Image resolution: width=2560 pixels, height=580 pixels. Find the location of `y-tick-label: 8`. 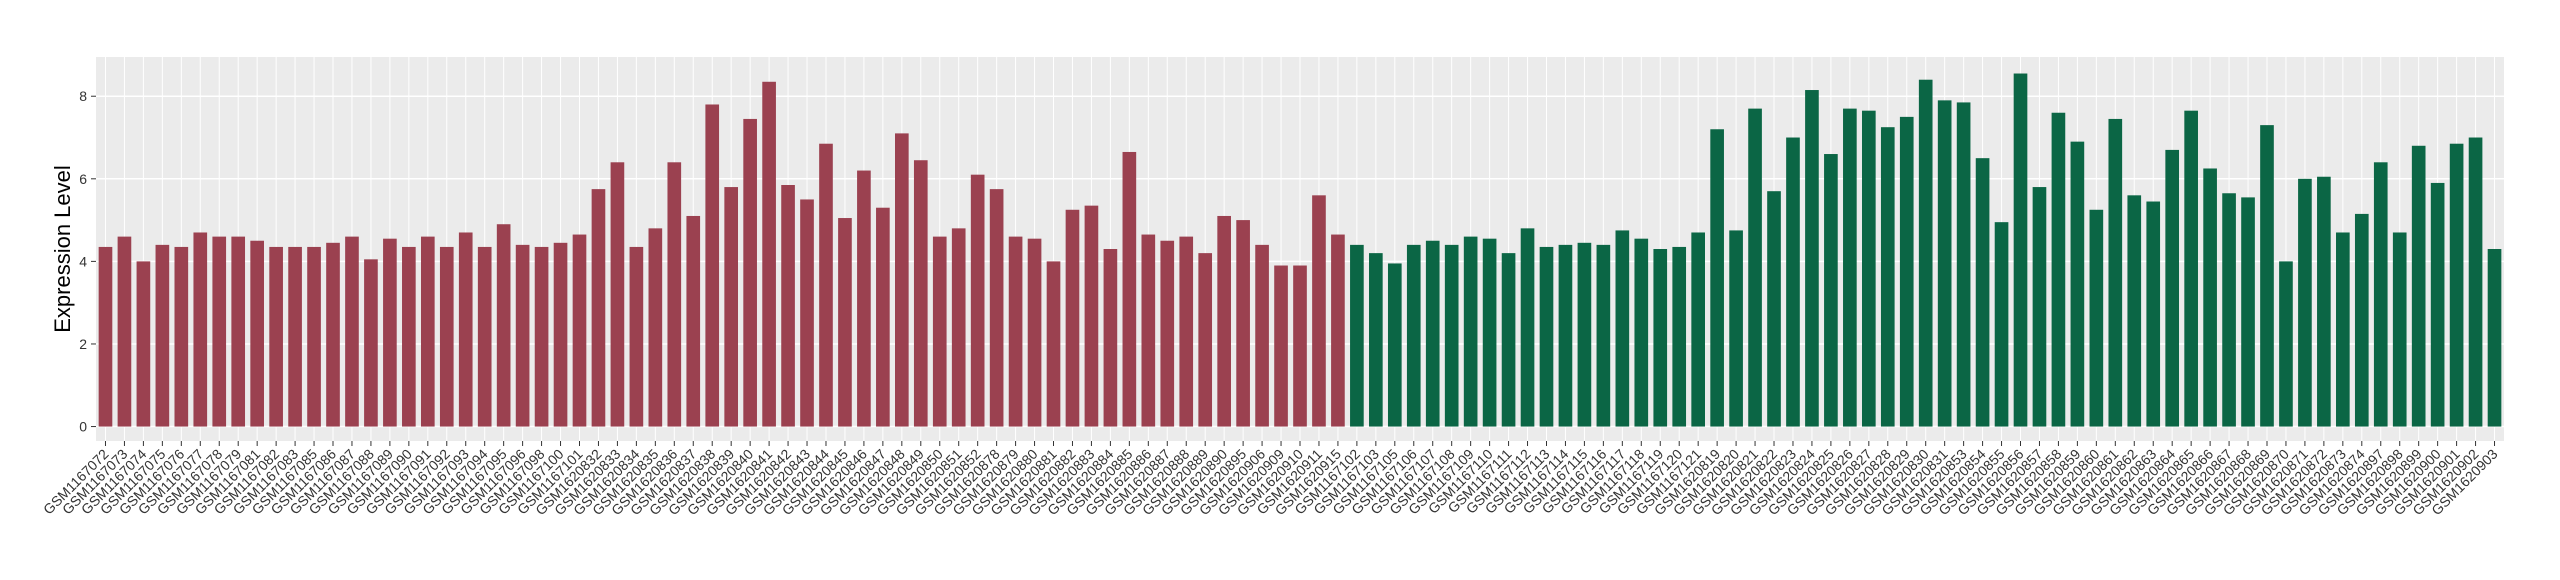

y-tick-label: 8 is located at coordinates (83, 96).